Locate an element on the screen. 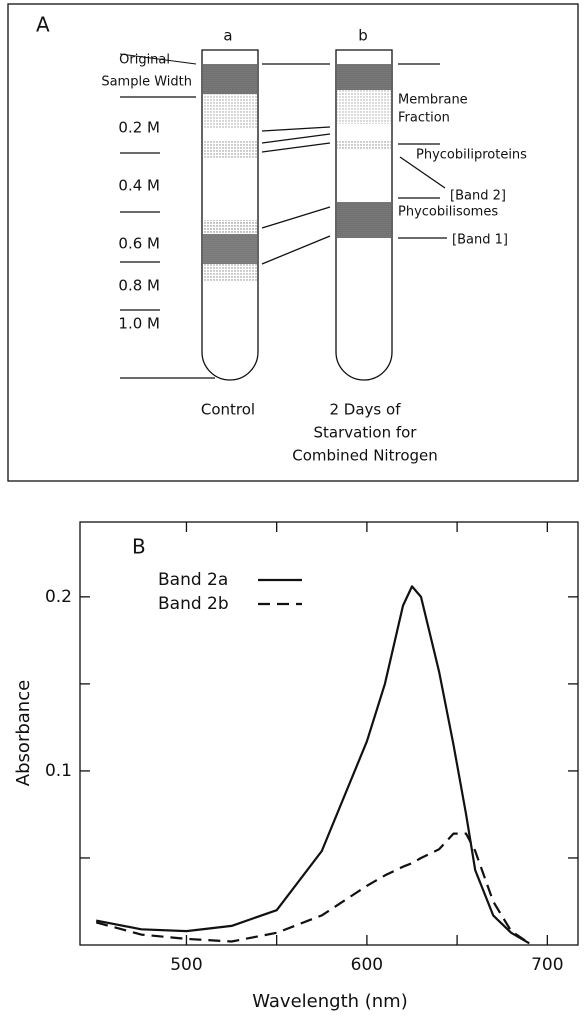 The image size is (584, 1016). x-tick-label: 500 is located at coordinates (186, 965).